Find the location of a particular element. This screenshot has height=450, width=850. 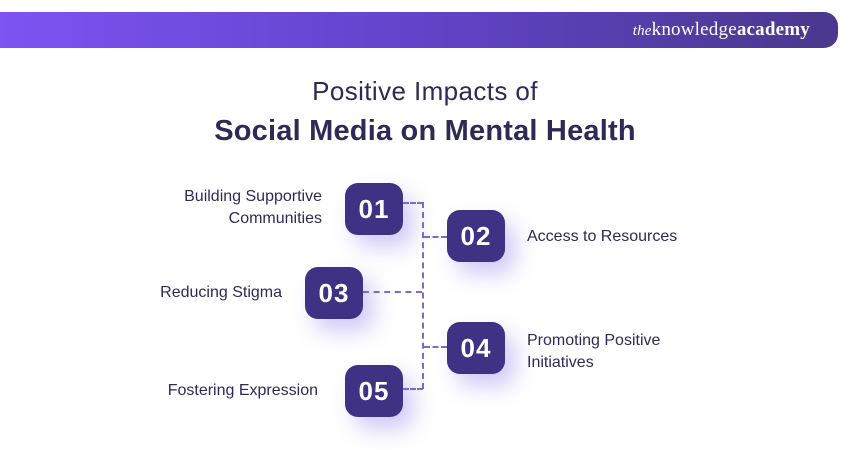

step-label-01: Building Supportive Communities is located at coordinates (253, 207).